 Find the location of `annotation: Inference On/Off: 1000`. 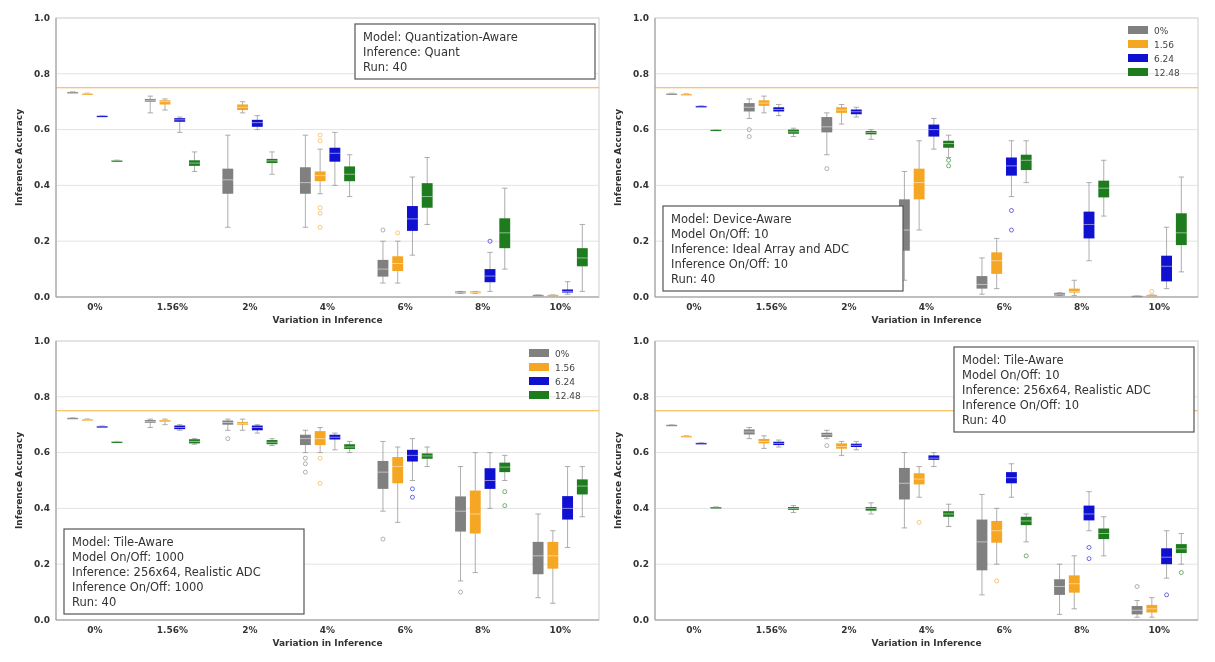

annotation: Inference On/Off: 1000 is located at coordinates (138, 587).